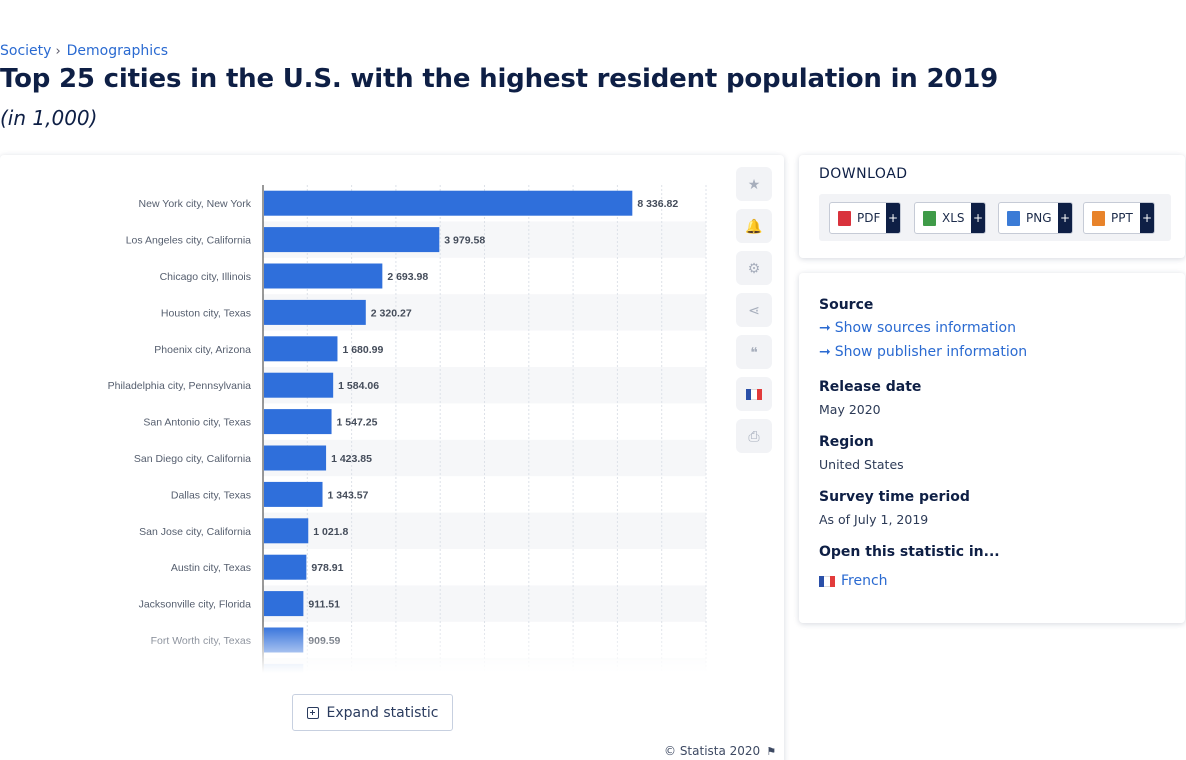 The image size is (1186, 760). I want to click on category-label: Los Angeles city, California, so click(188, 241).